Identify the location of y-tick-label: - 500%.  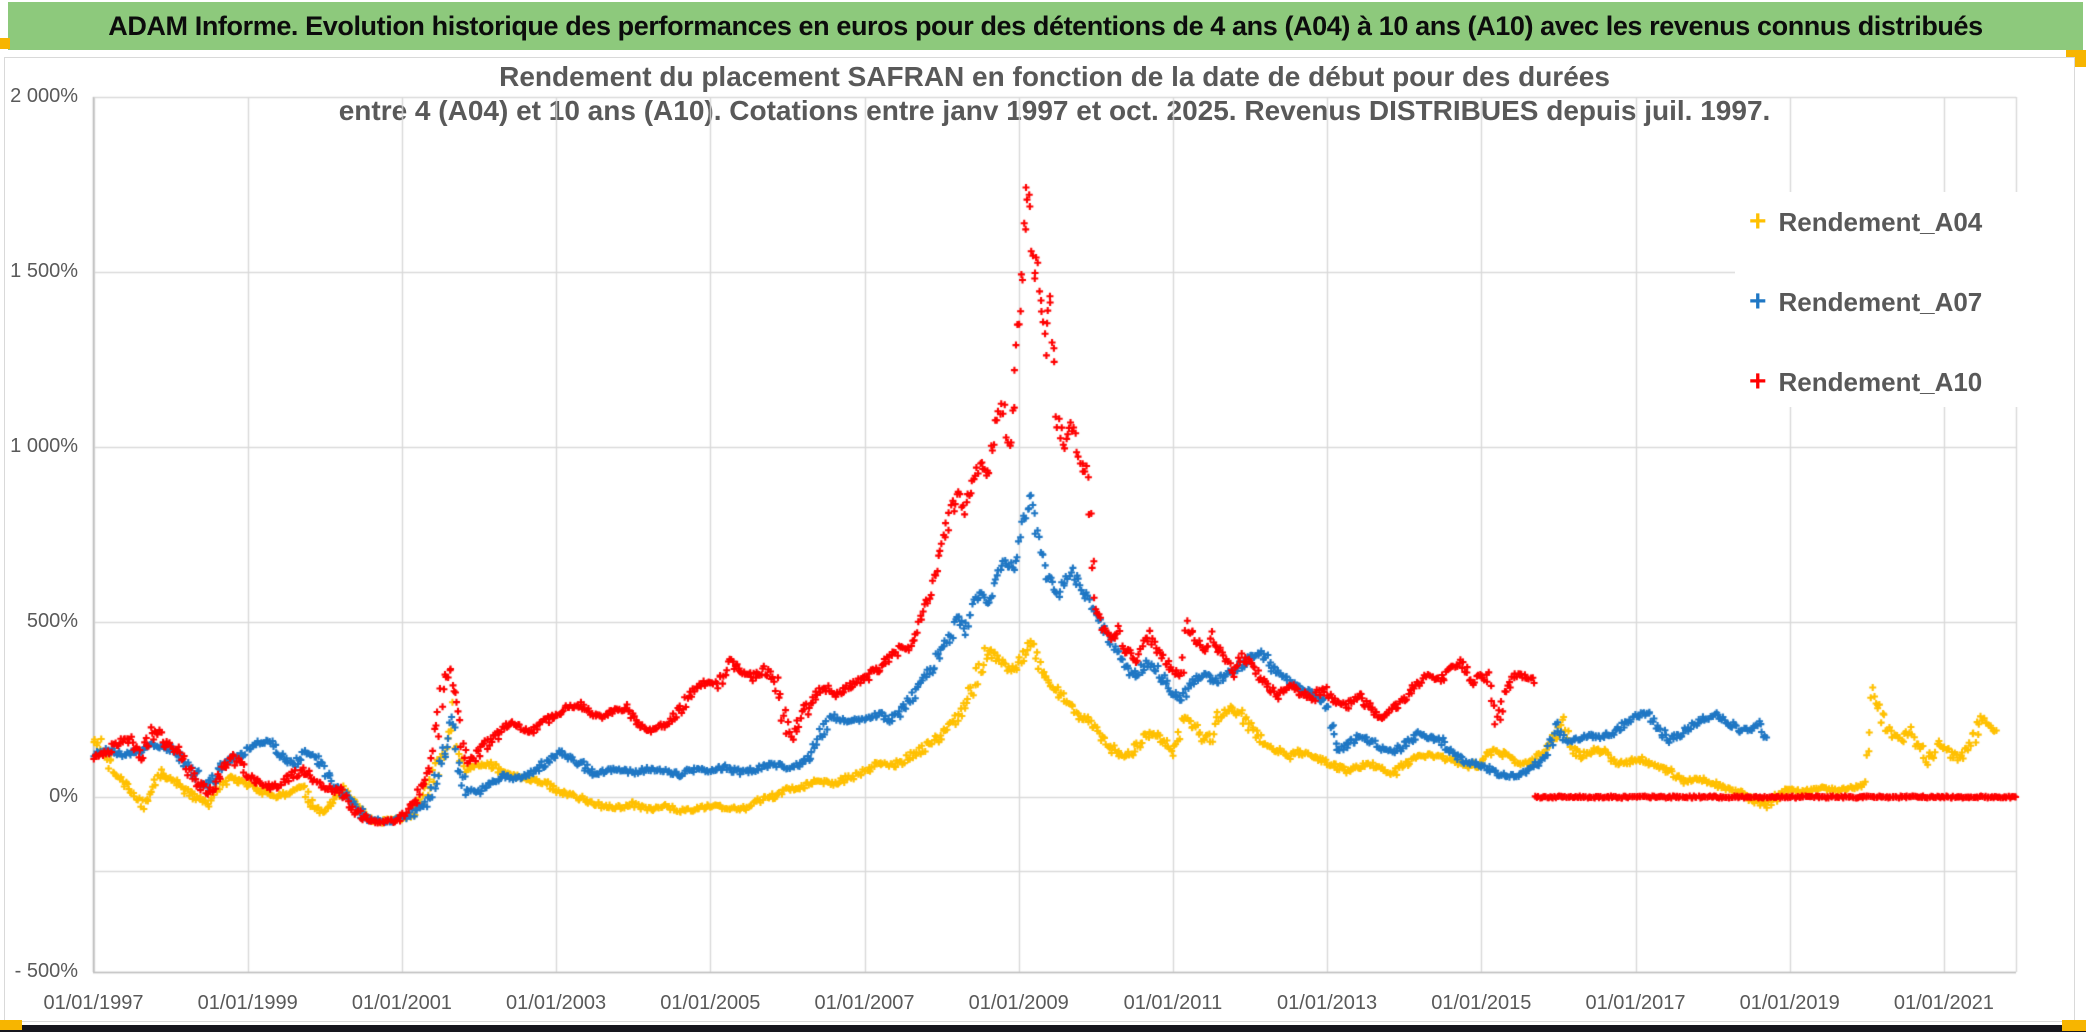
(46, 971).